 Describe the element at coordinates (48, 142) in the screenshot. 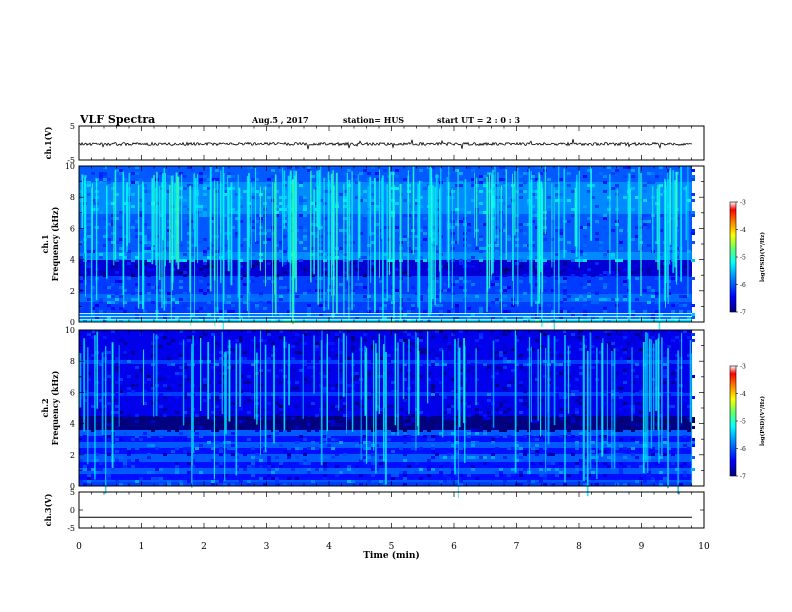

I see `ch1-waveform-ylabel: ch.1(V)` at that location.